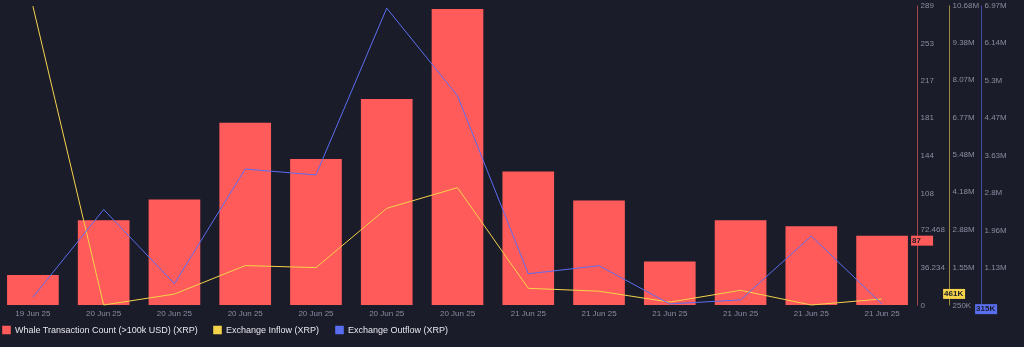 The image size is (1024, 347). What do you see at coordinates (966, 5) in the screenshot?
I see `y2-tick-label: 10.68M` at bounding box center [966, 5].